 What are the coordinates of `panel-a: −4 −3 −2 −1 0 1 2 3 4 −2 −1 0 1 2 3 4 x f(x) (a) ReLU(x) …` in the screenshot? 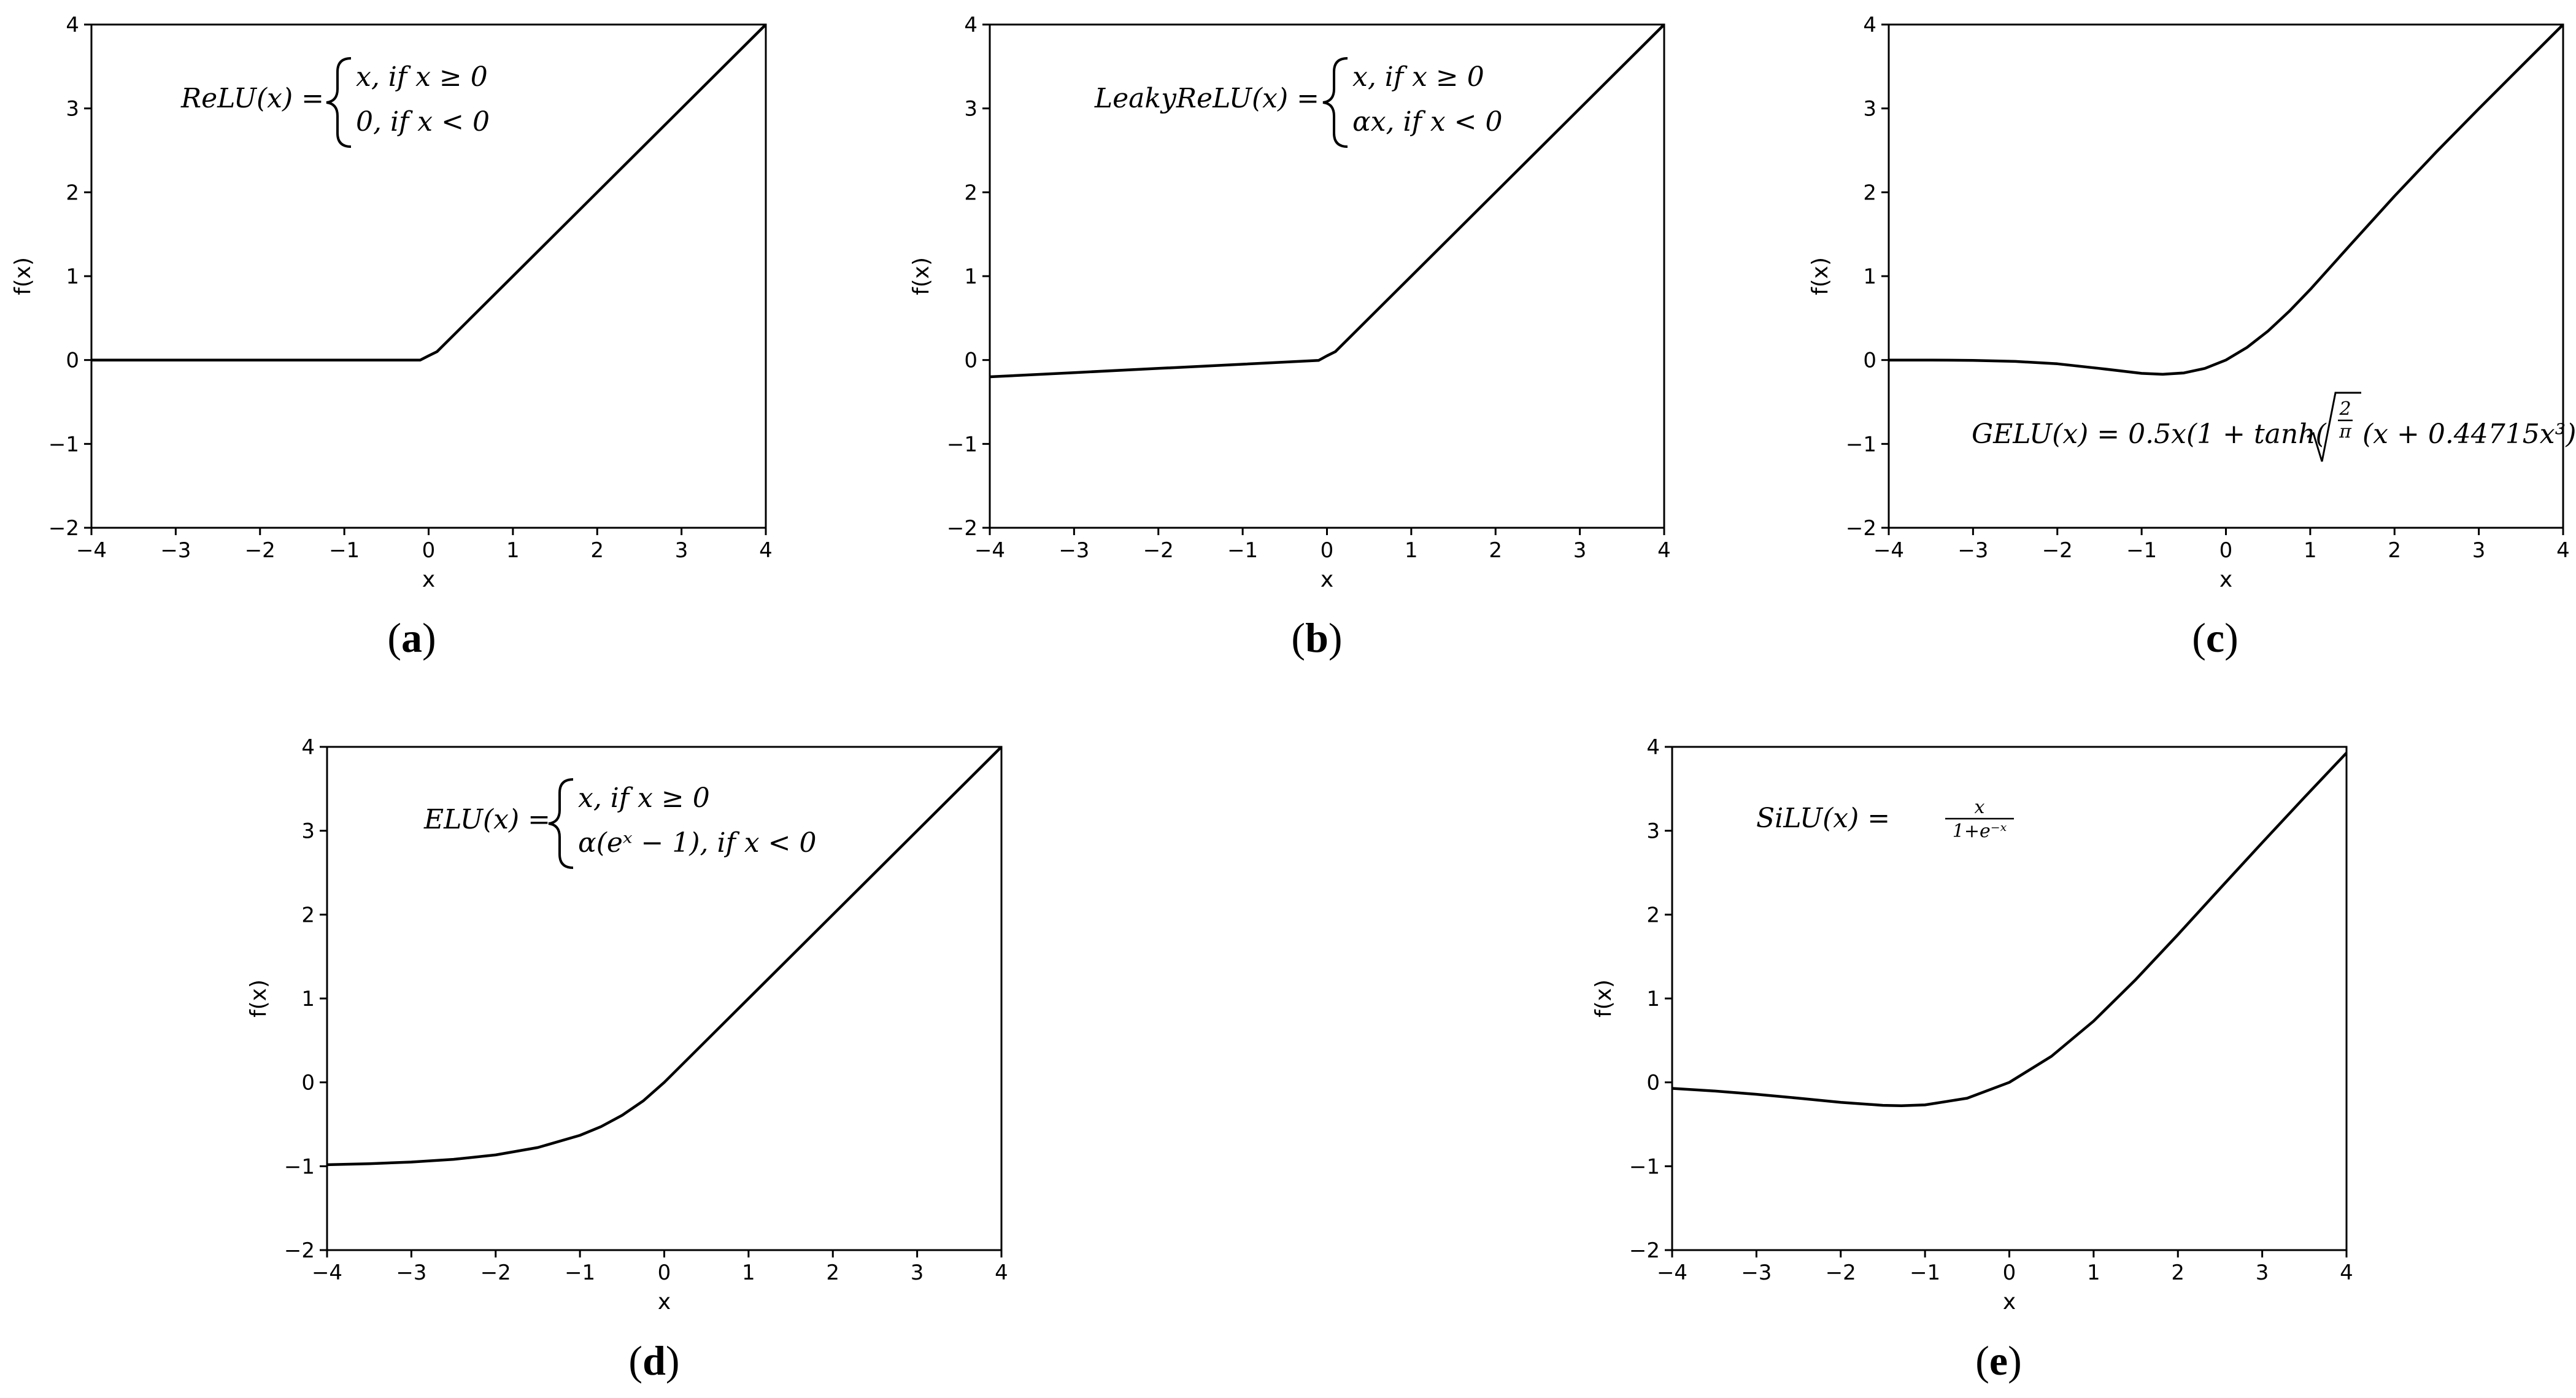 It's located at (391, 337).